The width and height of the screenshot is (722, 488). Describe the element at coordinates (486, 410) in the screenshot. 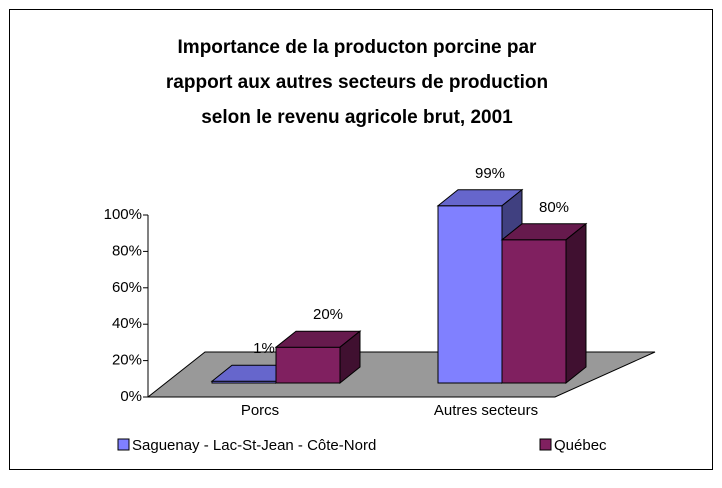

I see `x-tick-label: Autres secteurs` at that location.